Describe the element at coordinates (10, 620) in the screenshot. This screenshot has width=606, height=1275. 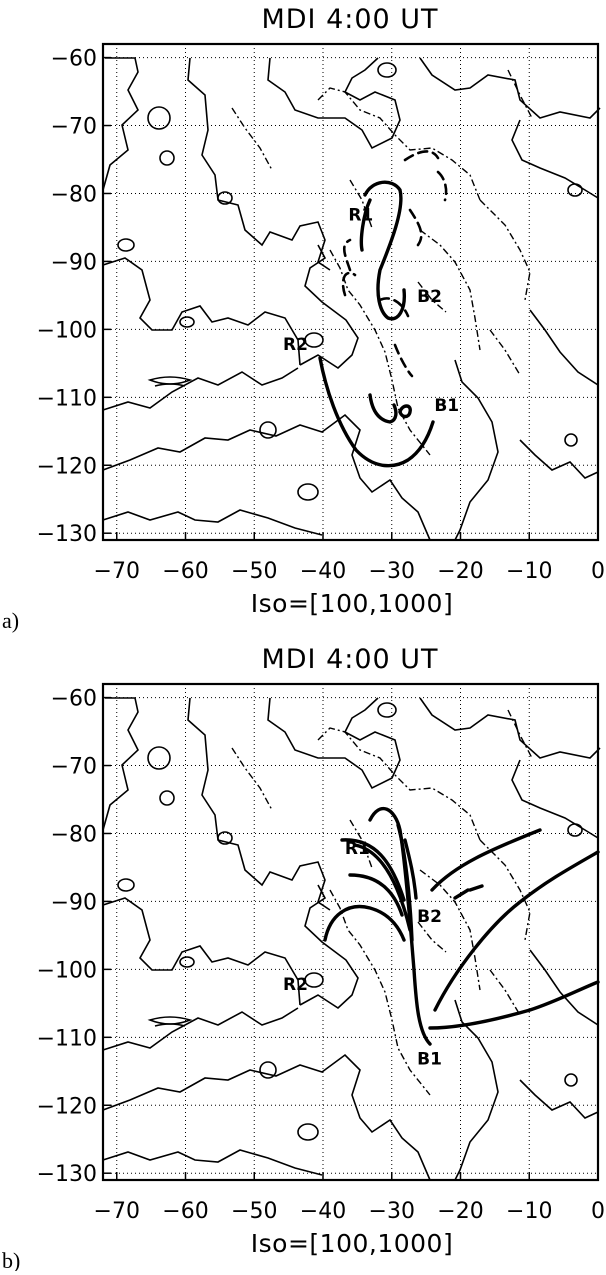
I see `panel-label-a: a)` at that location.